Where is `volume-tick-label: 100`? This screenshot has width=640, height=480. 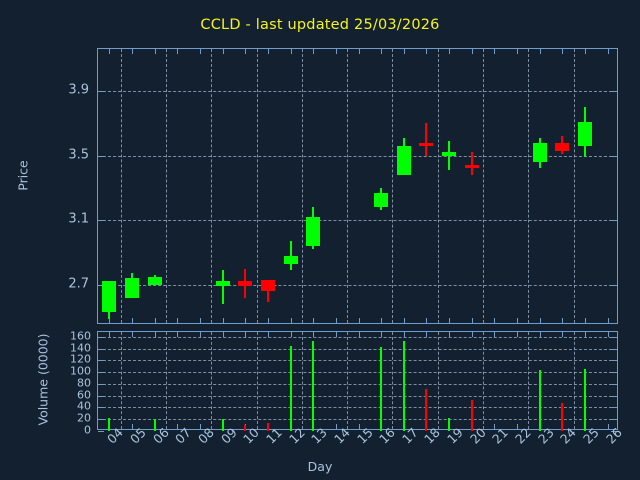
volume-tick-label: 100 is located at coordinates (80, 371).